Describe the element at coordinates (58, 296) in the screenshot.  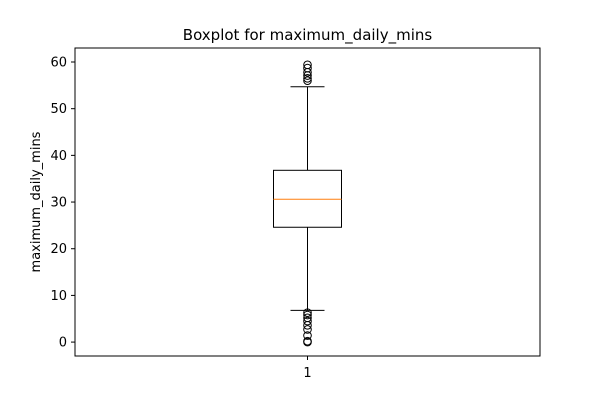
I see `y-tick-label: 10` at that location.